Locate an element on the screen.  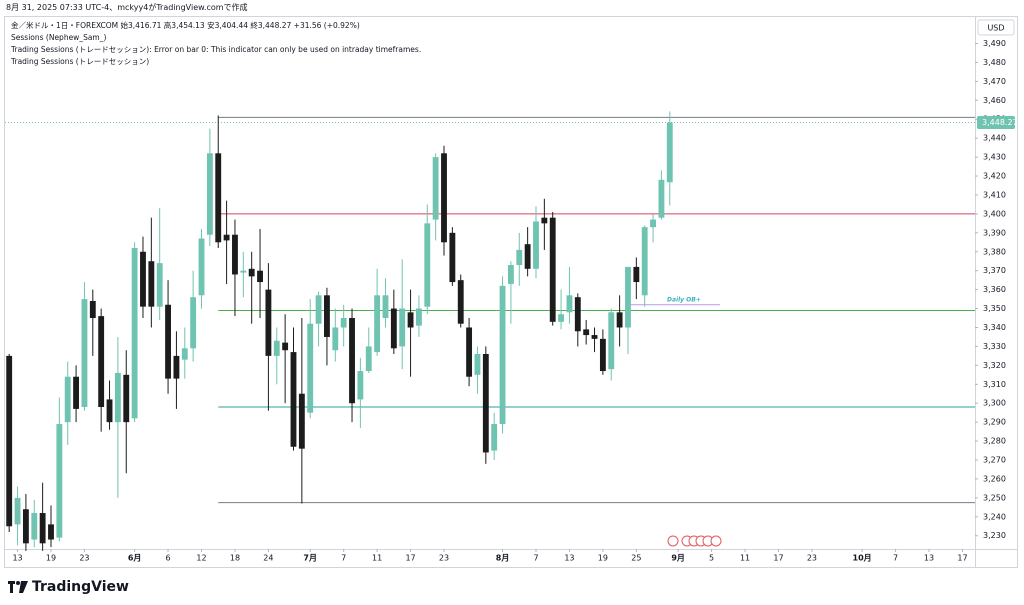
x-tick-label: 7月 is located at coordinates (310, 558).